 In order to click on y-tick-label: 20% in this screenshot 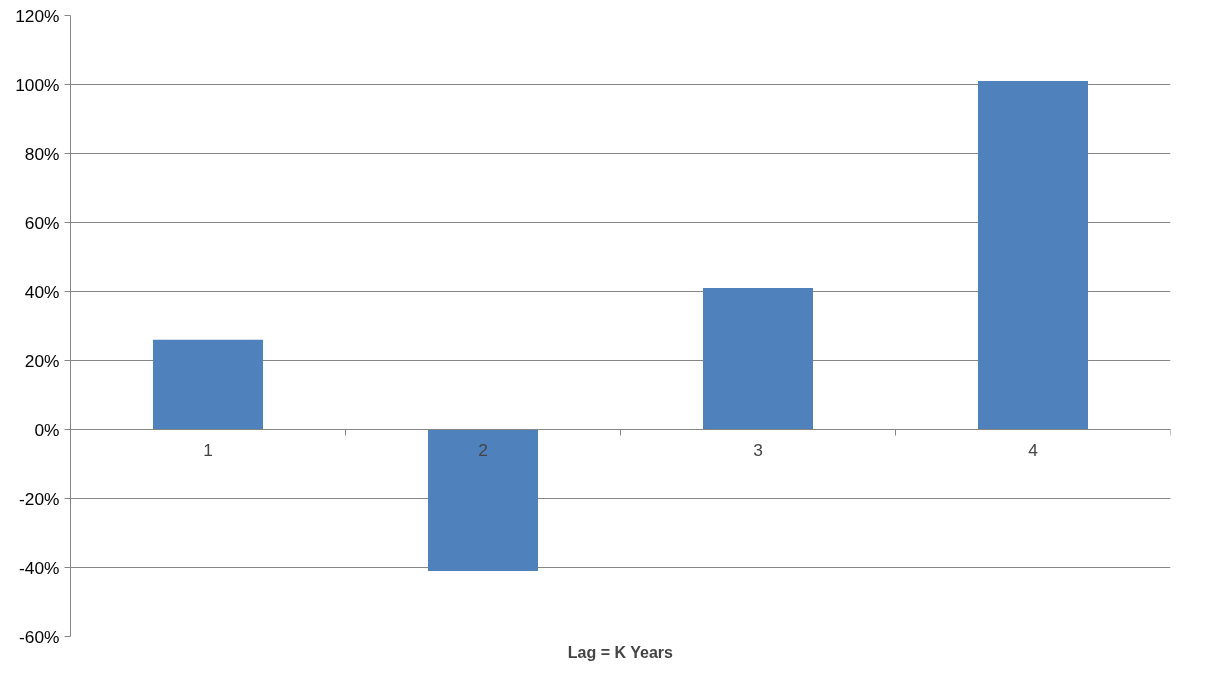, I will do `click(42, 360)`.